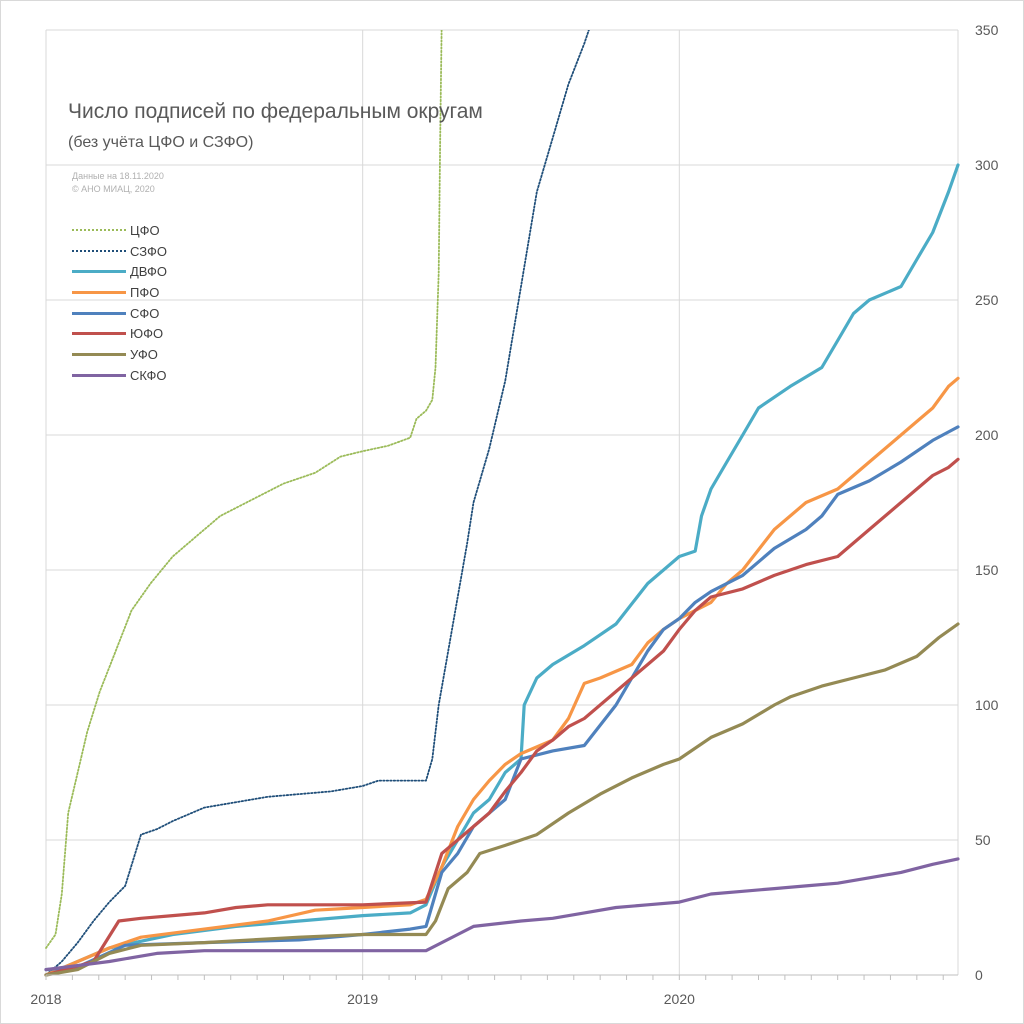  What do you see at coordinates (987, 435) in the screenshot?
I see `y-tick-label: 200` at bounding box center [987, 435].